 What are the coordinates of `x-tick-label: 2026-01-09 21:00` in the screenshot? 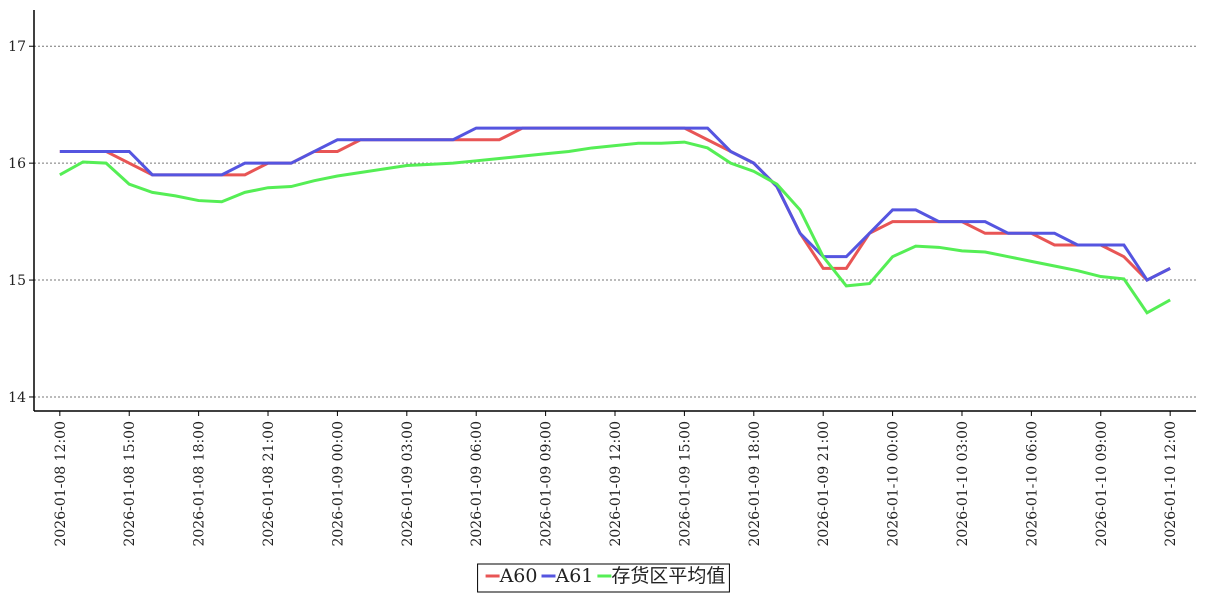 It's located at (824, 484).